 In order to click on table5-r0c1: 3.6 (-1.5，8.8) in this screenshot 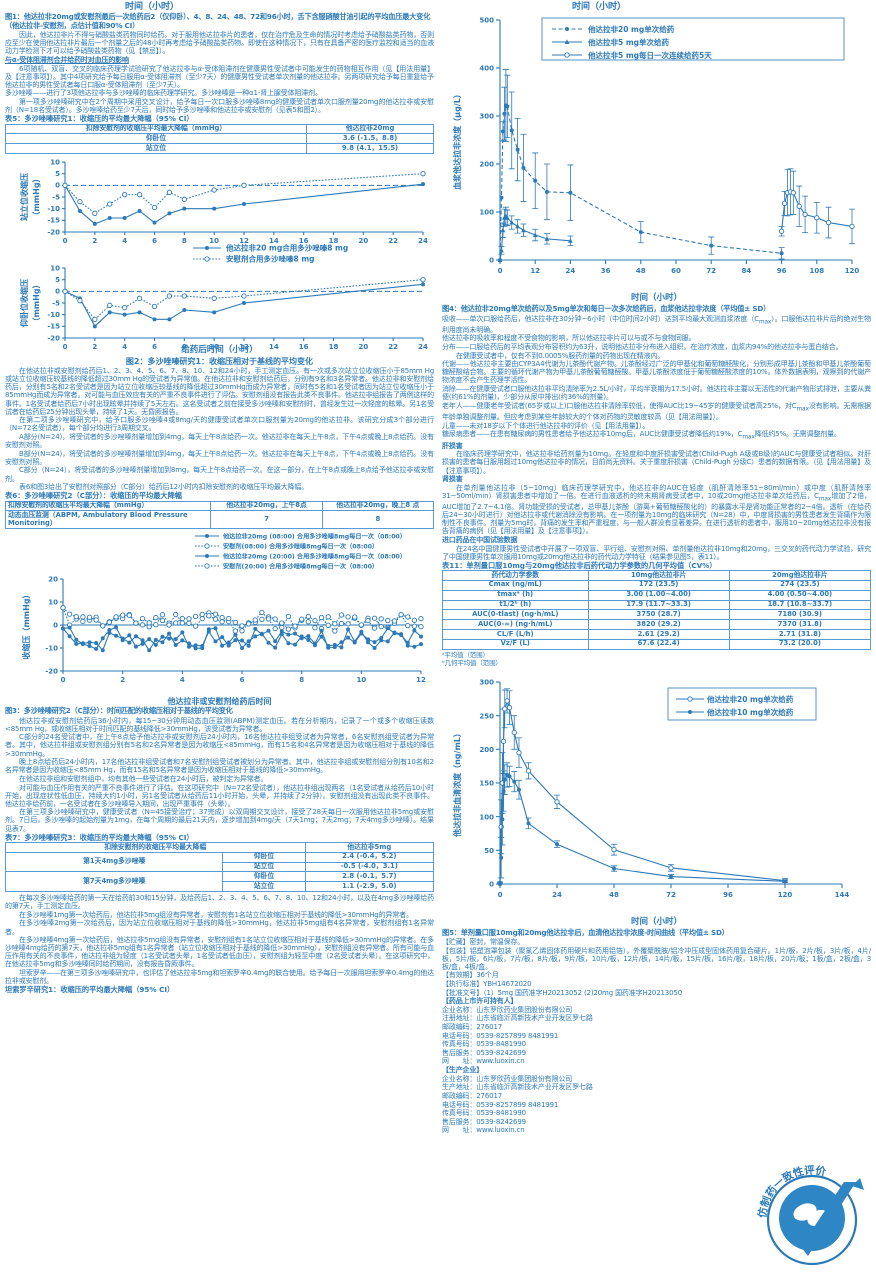, I will do `click(370, 139)`.